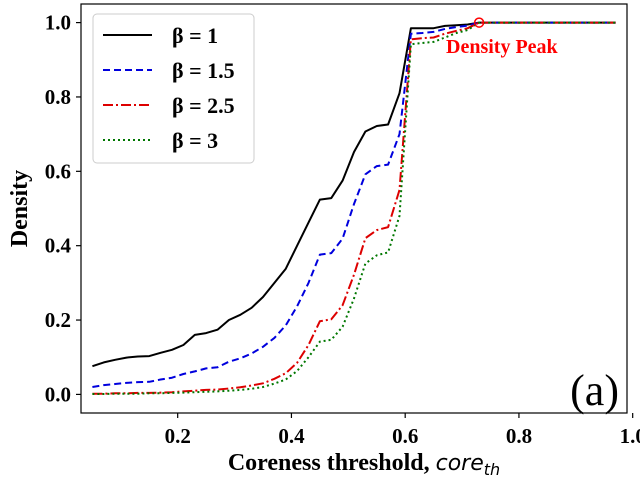 The height and width of the screenshot is (480, 640). I want to click on y-tick-label: 1.0, so click(58, 23).